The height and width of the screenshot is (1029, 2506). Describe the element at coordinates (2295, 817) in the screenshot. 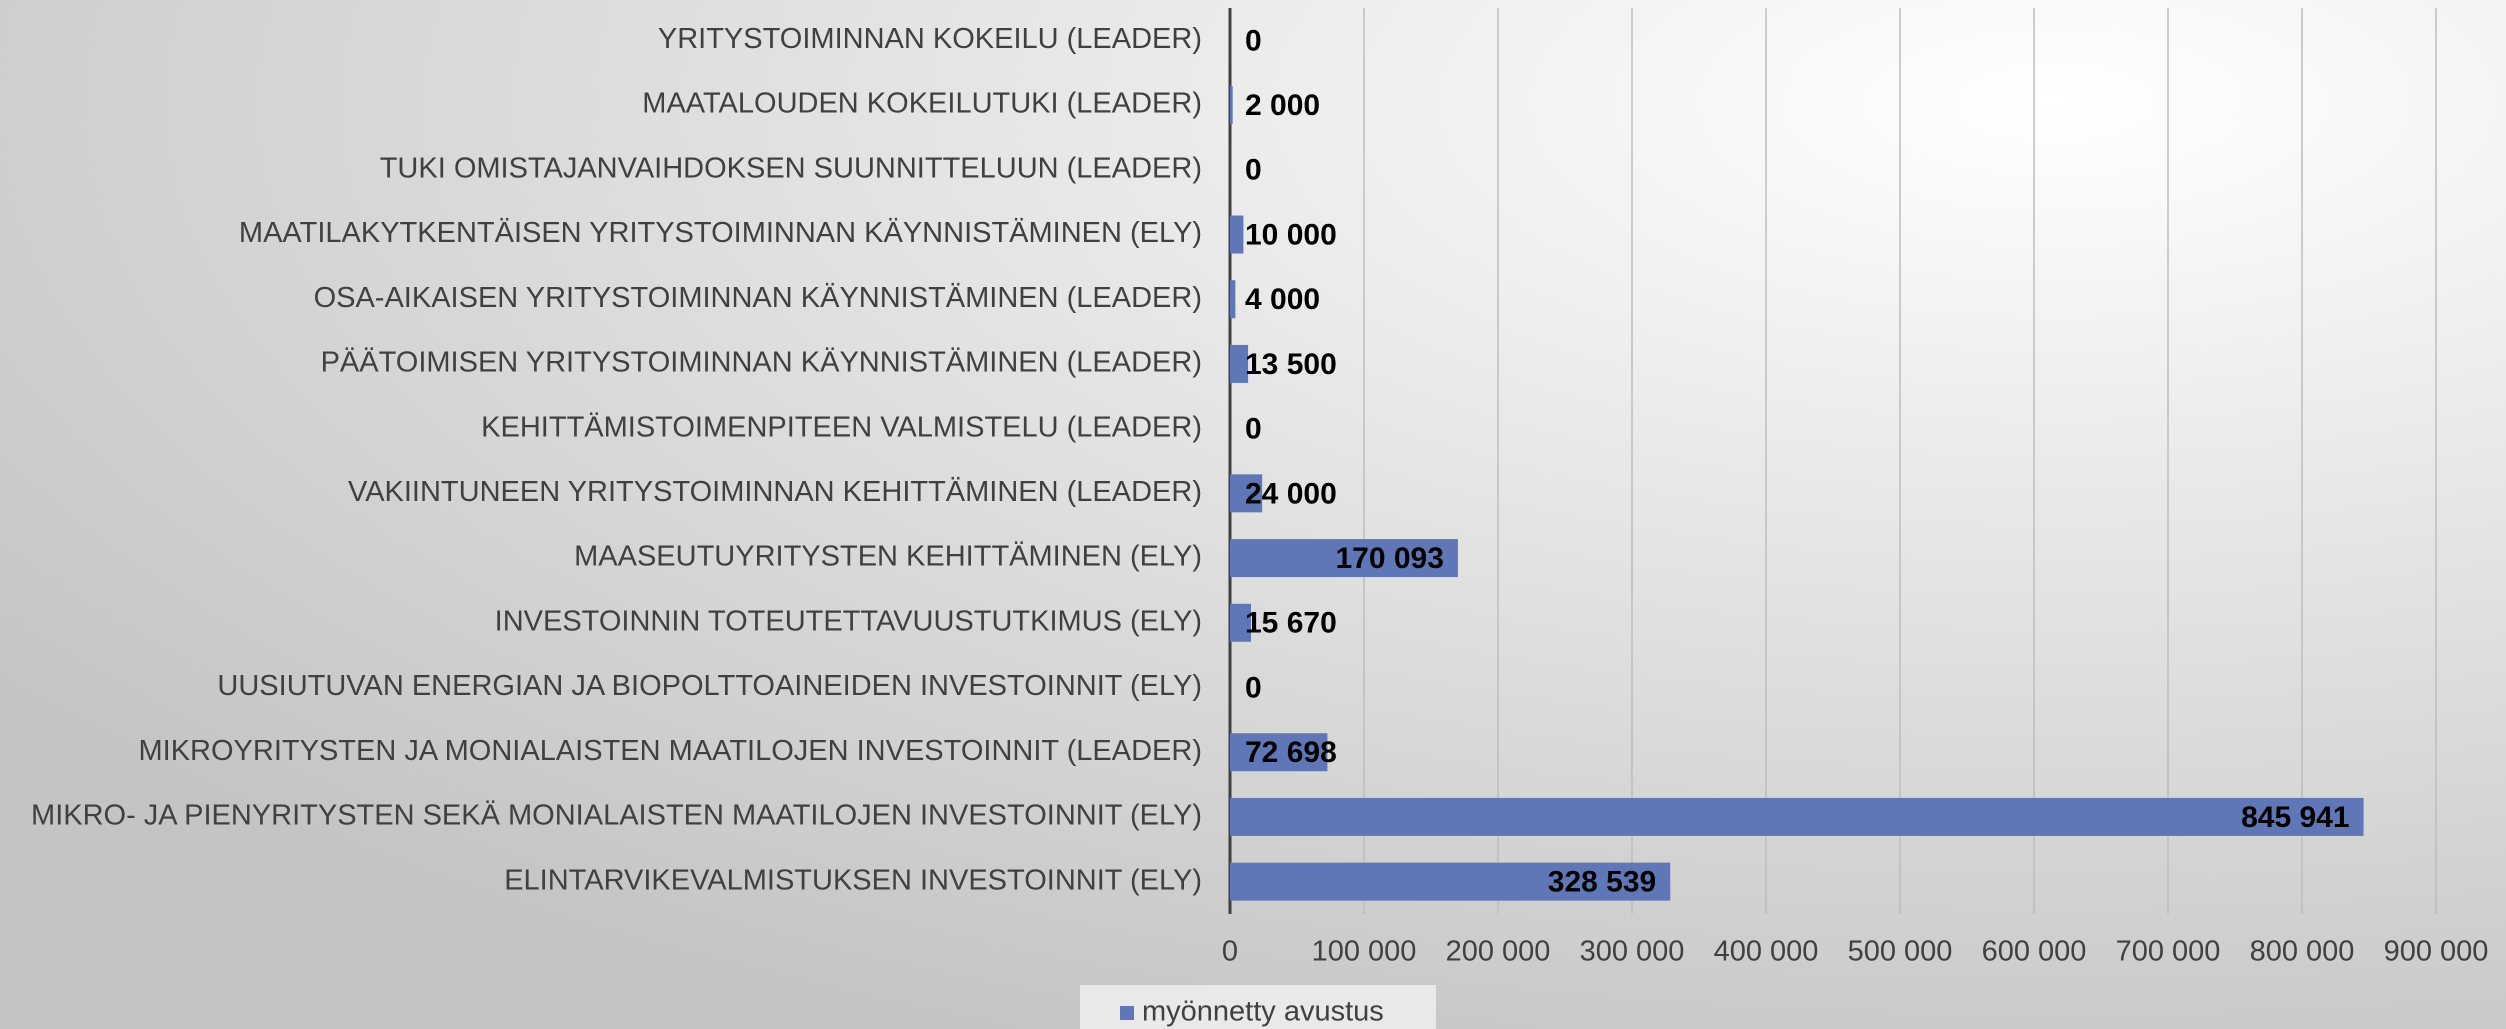

I see `data-label: 845 941` at that location.